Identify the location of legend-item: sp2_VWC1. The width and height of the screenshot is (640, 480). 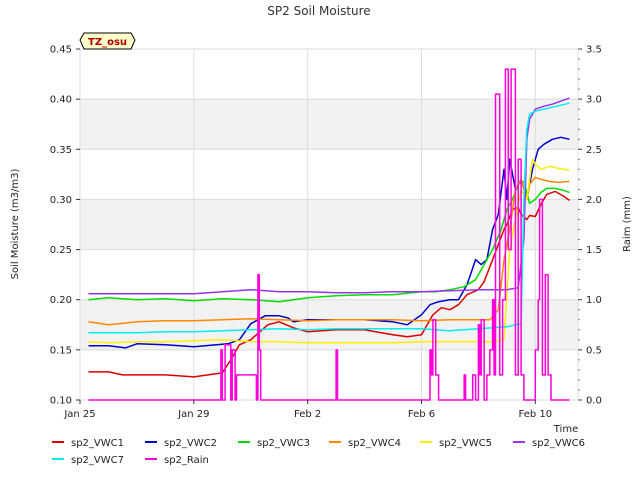
(88, 443).